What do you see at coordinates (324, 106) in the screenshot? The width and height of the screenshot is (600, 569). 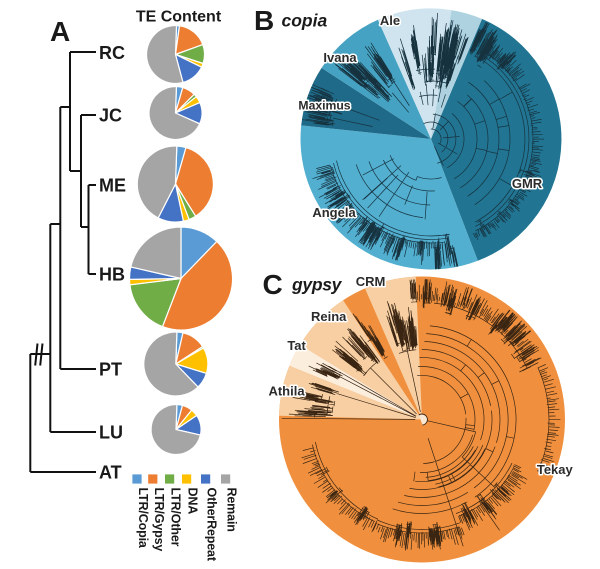 I see `svg-text: Maximus` at bounding box center [324, 106].